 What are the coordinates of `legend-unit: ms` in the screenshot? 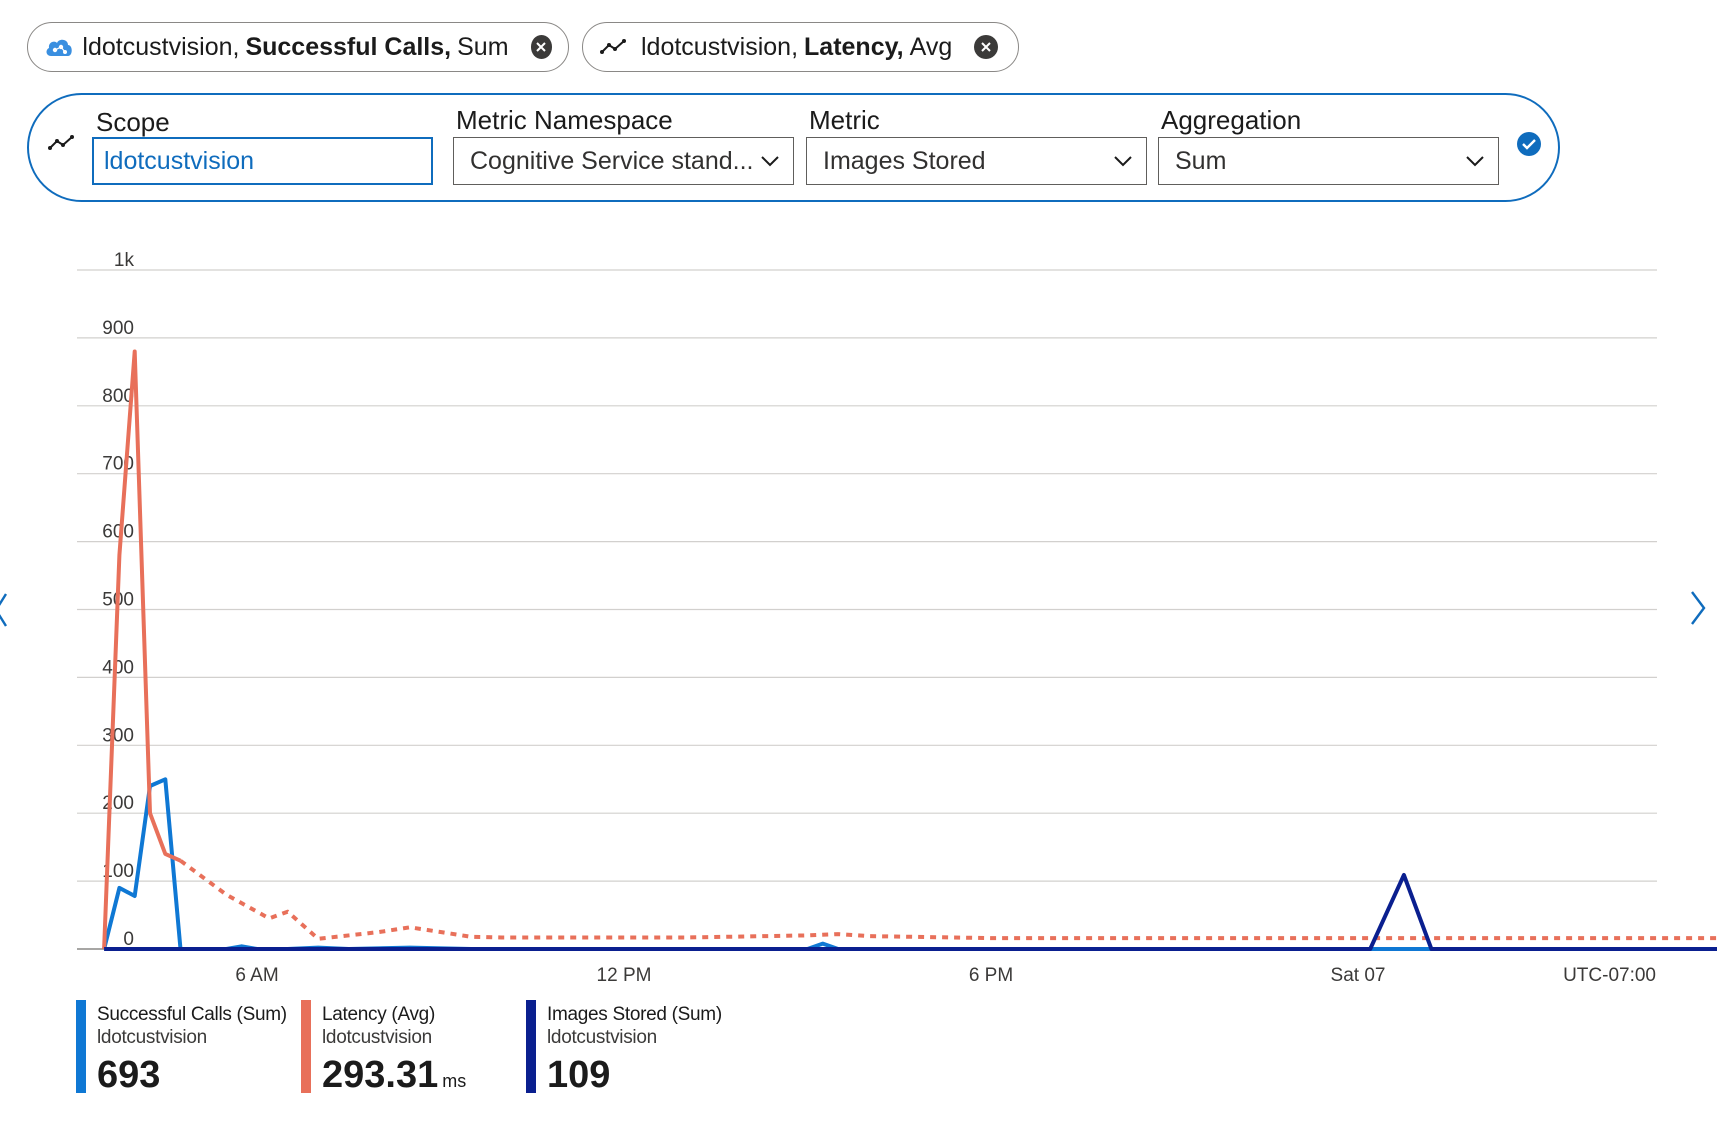 It's located at (454, 1081).